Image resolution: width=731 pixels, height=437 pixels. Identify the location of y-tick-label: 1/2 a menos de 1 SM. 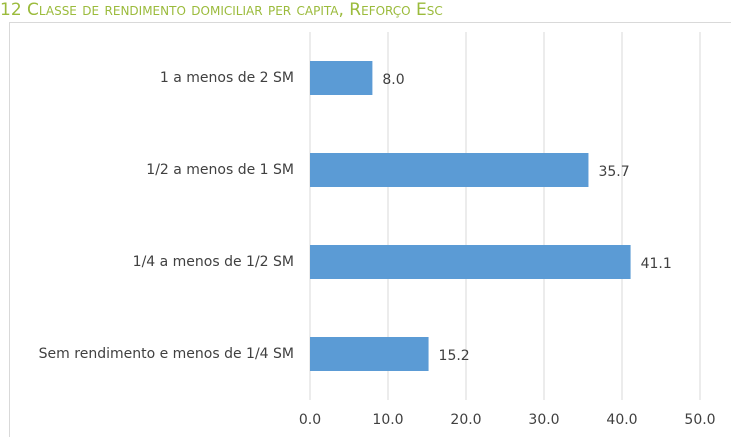
(220, 170).